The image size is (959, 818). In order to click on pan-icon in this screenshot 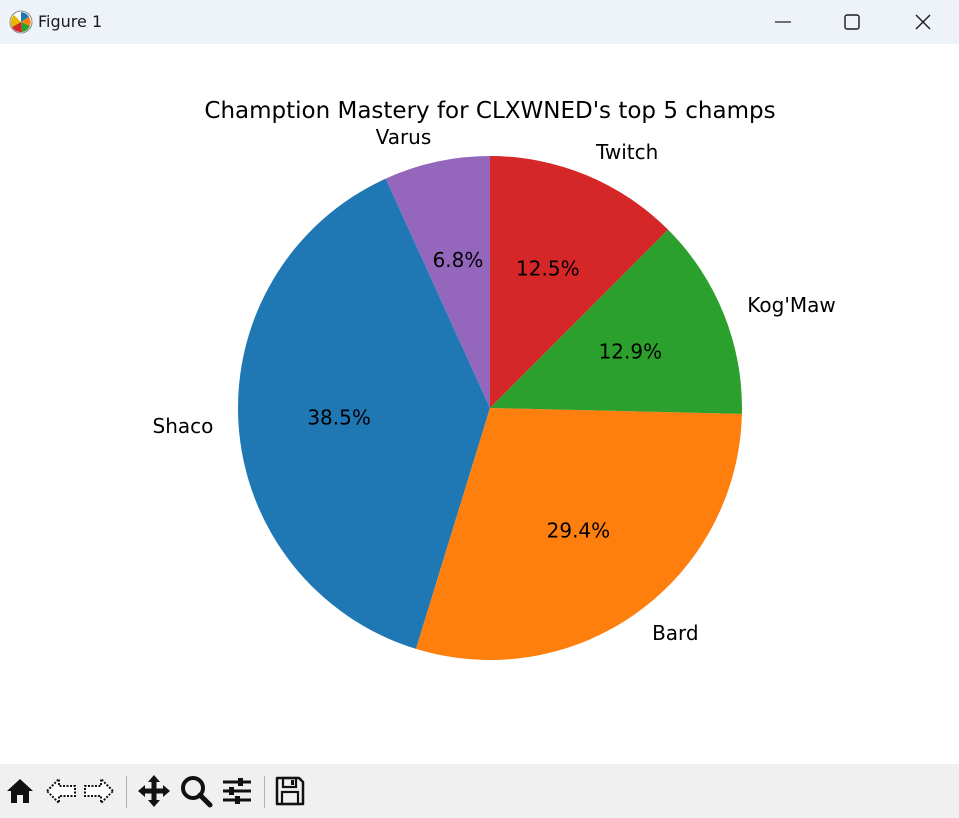, I will do `click(154, 791)`.